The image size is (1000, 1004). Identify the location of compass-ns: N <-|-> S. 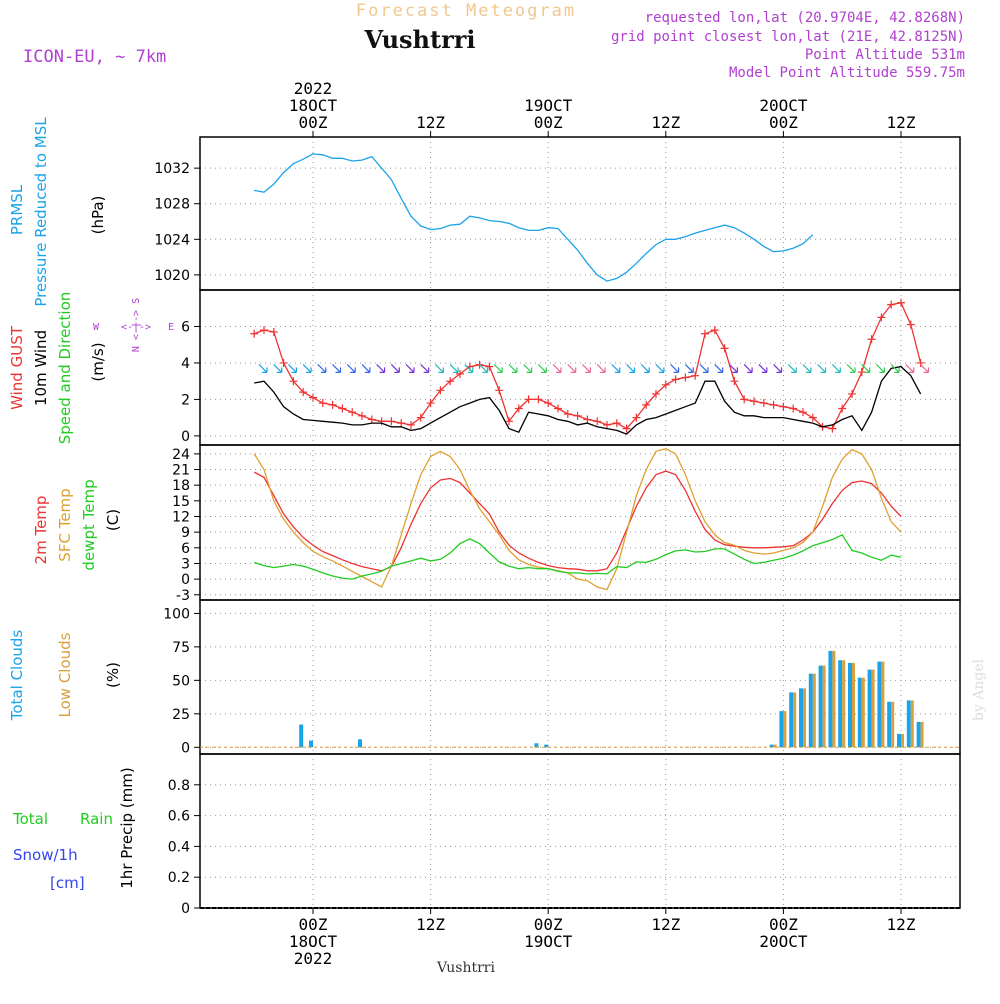
(136, 325).